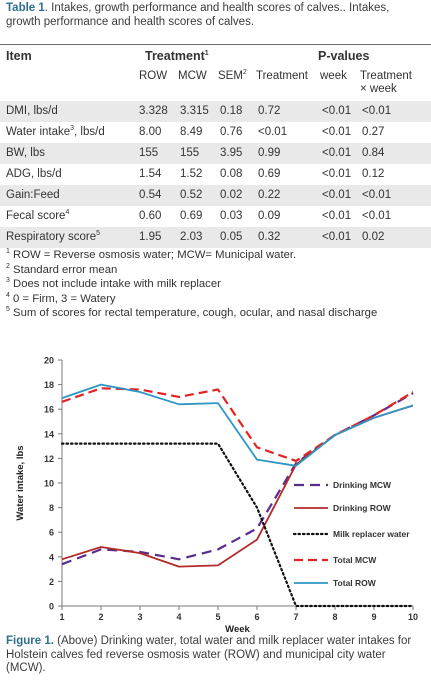 This screenshot has width=431, height=691. I want to click on header-treatment-text: Treatment, so click(175, 56).